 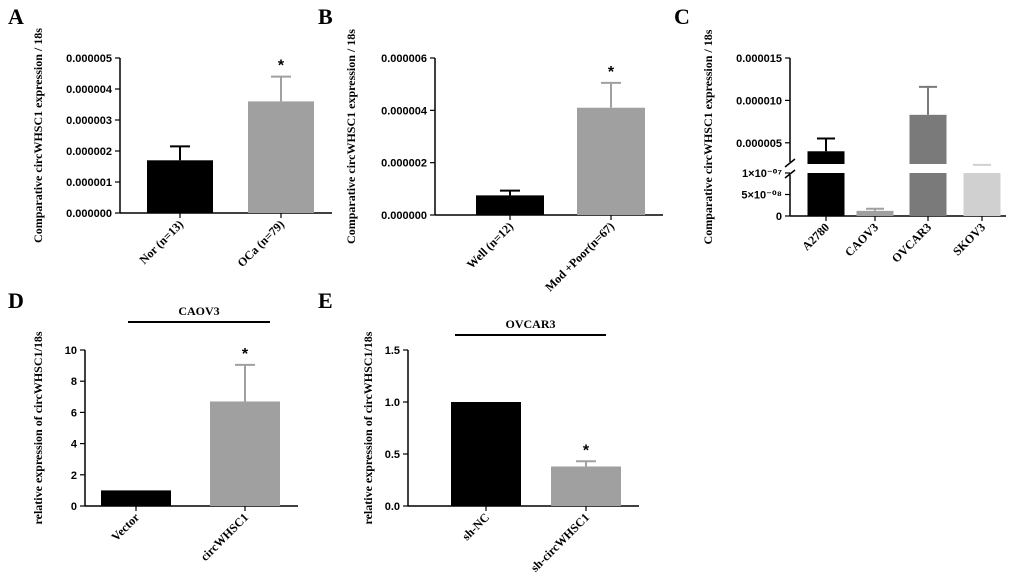 What do you see at coordinates (225, 537) in the screenshot?
I see `x-tick-label: circWHSC1` at bounding box center [225, 537].